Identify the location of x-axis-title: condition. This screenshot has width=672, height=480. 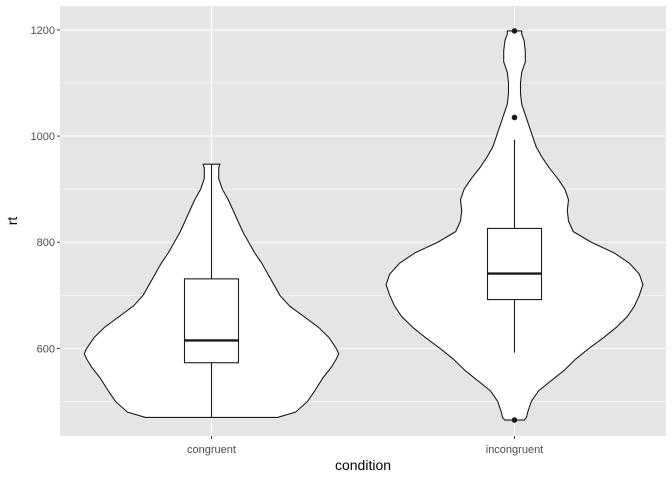
(363, 465).